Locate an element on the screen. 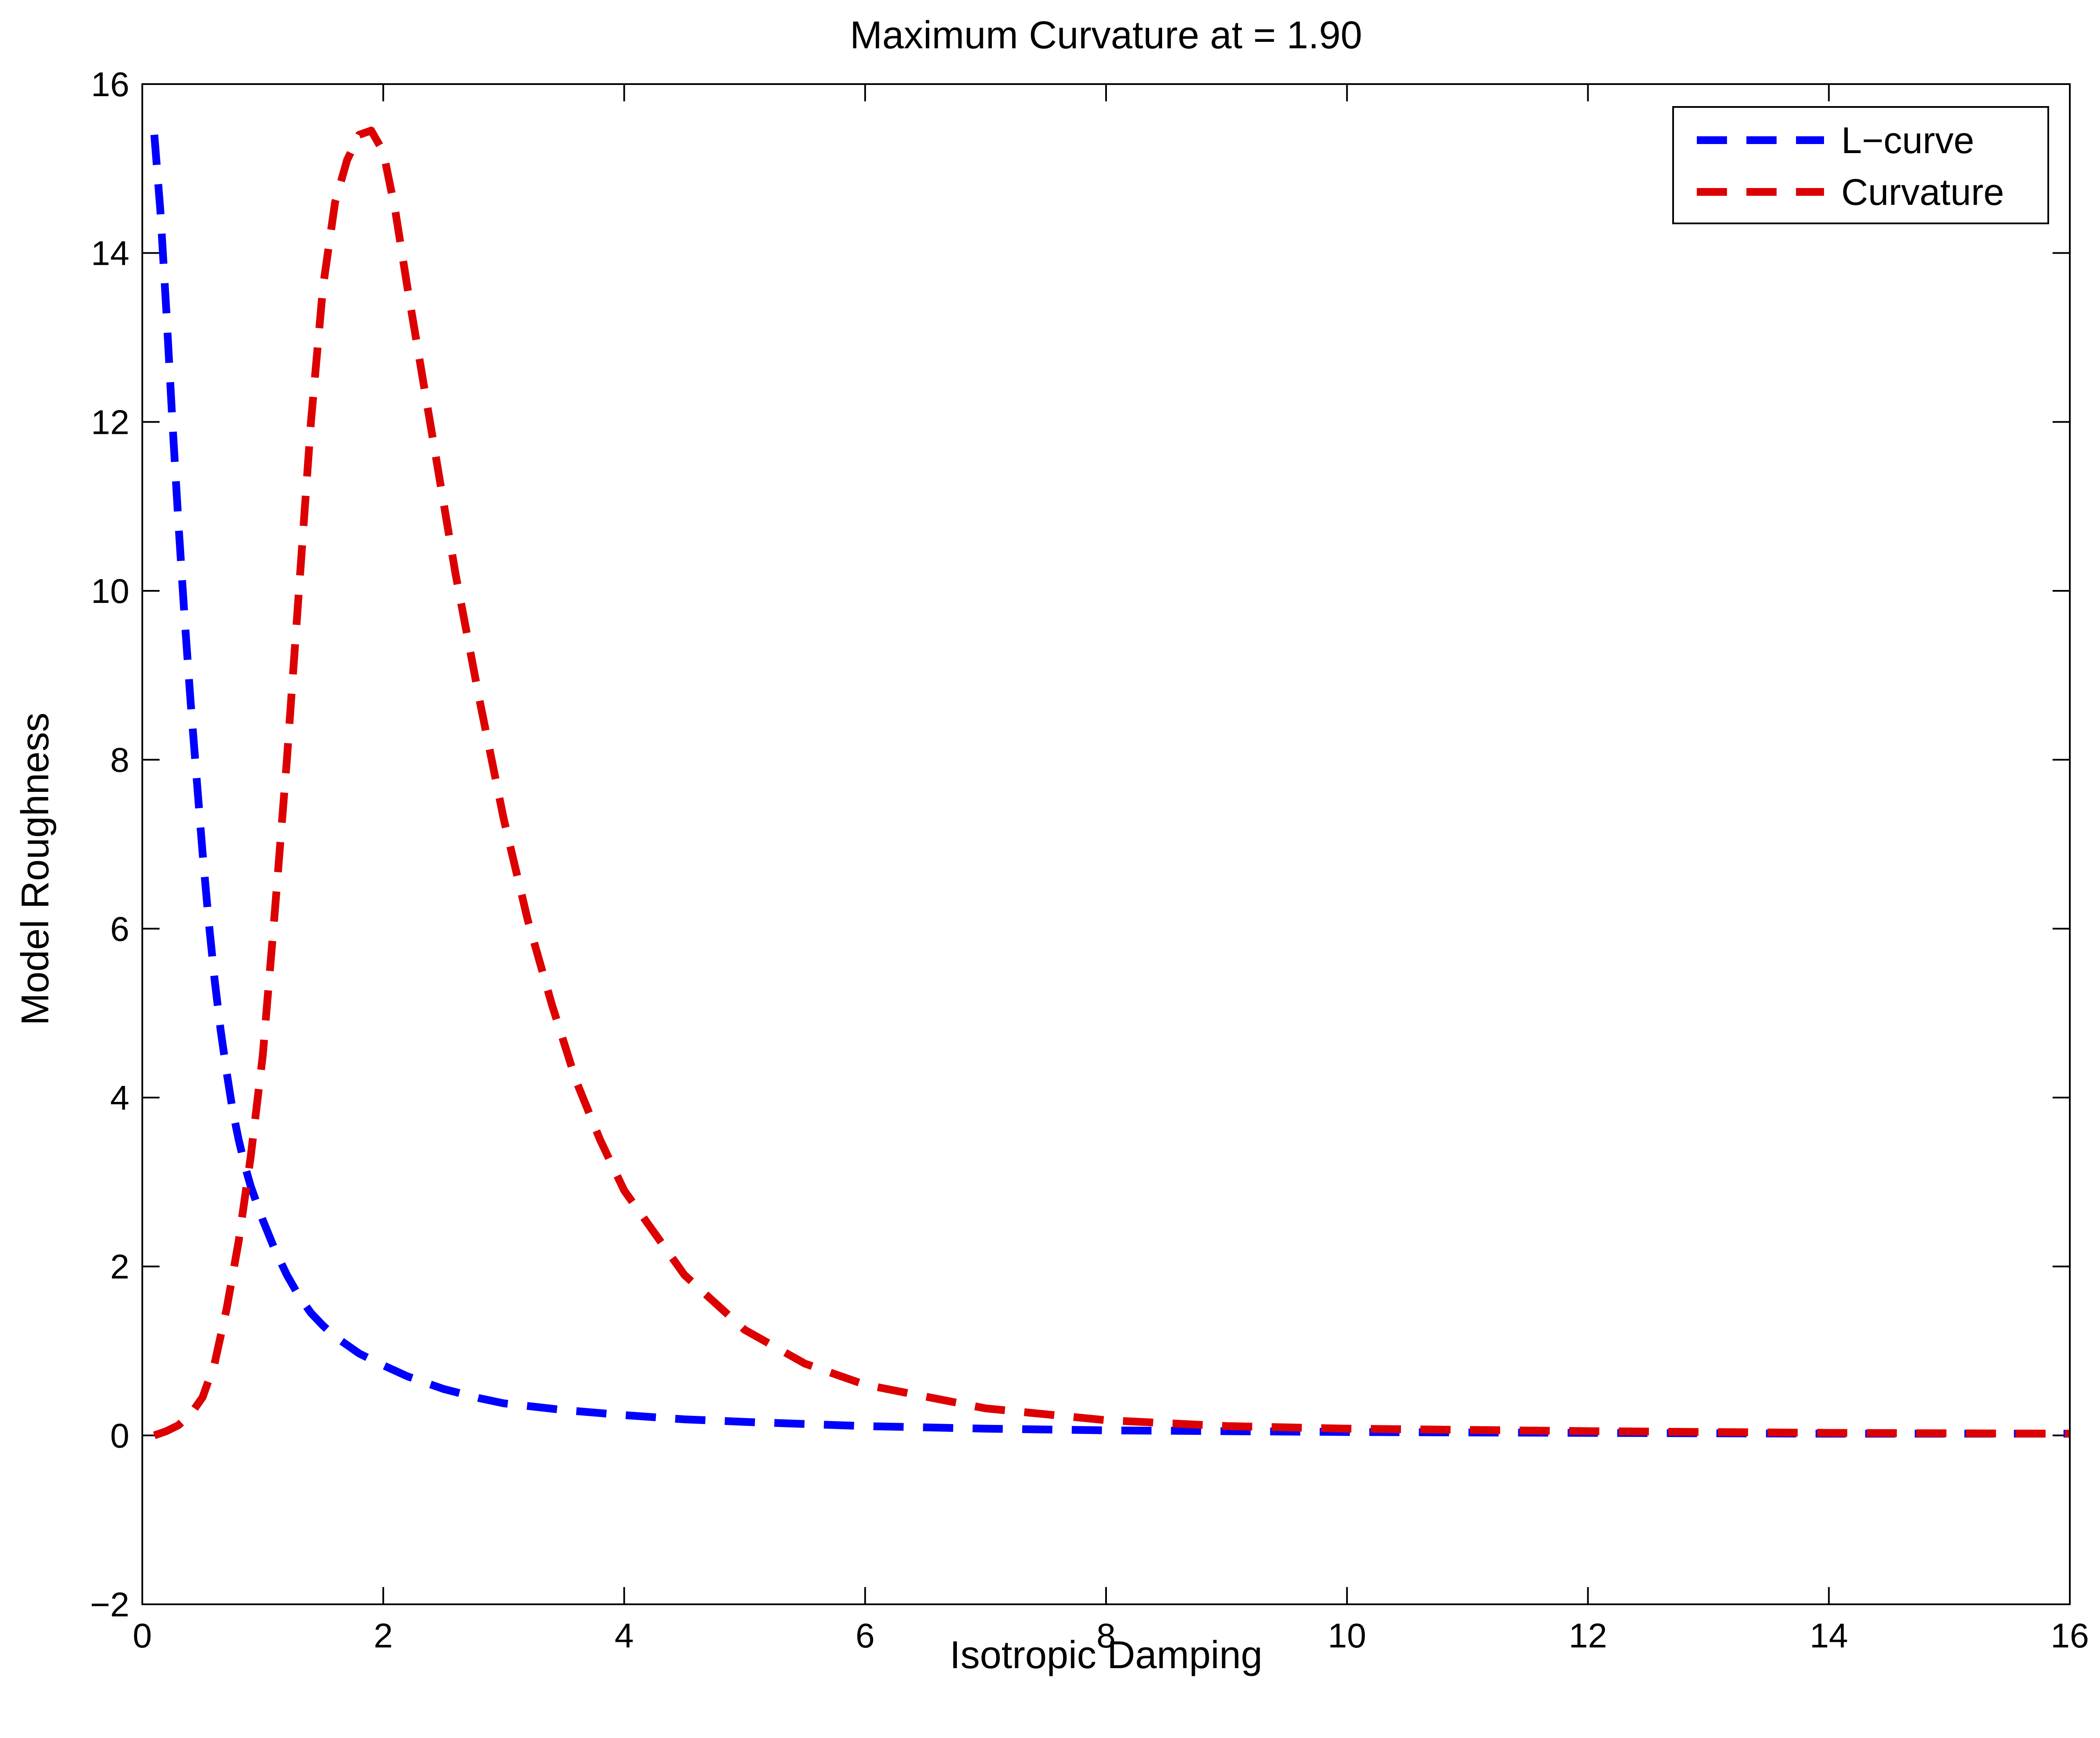 This screenshot has width=2100, height=1738. legend: L−curve Curvature is located at coordinates (1861, 165).